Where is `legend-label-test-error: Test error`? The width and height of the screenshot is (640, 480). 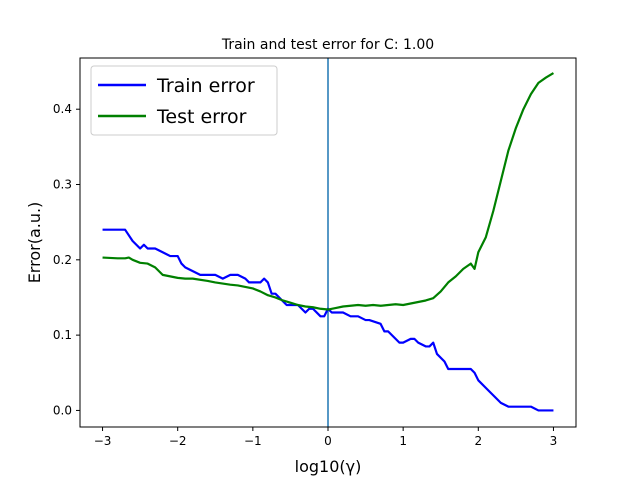
legend-label-test-error: Test error is located at coordinates (201, 117).